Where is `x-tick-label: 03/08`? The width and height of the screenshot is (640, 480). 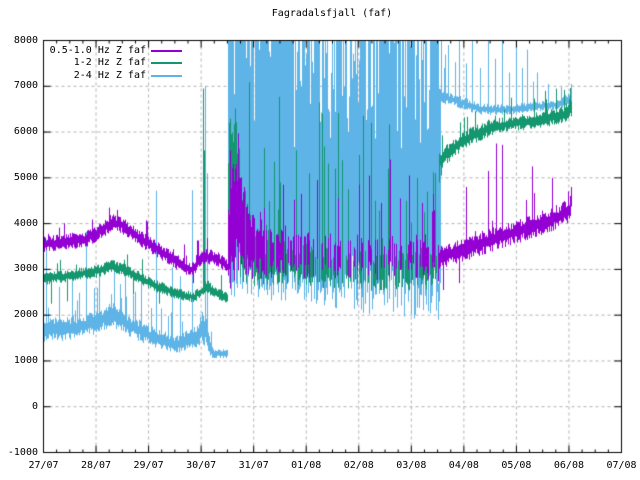 x-tick-label: 03/08 is located at coordinates (411, 465).